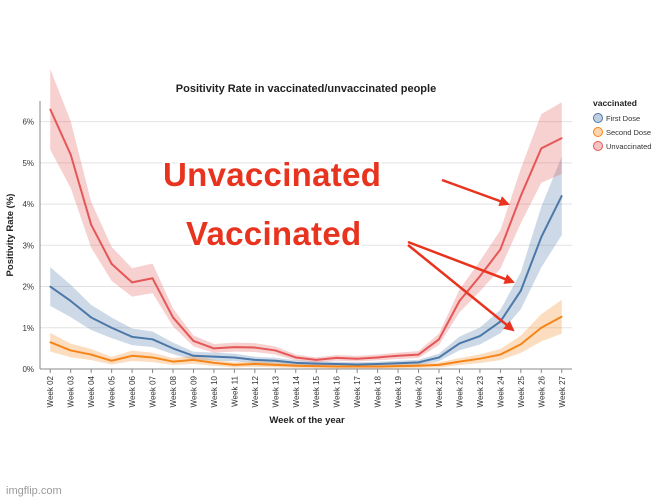 This screenshot has width=666, height=500. What do you see at coordinates (173, 391) in the screenshot?
I see `x-tick-label: Week 08` at bounding box center [173, 391].